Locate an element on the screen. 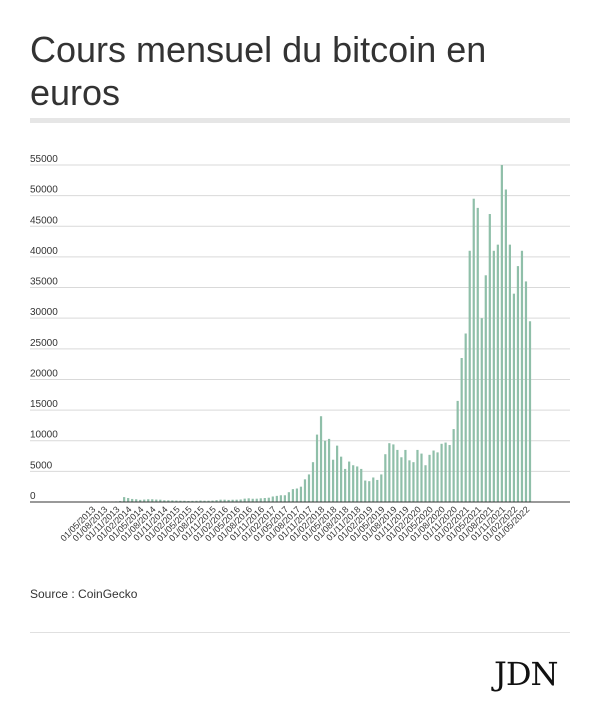  y-tick-label: 55000 is located at coordinates (44, 159).